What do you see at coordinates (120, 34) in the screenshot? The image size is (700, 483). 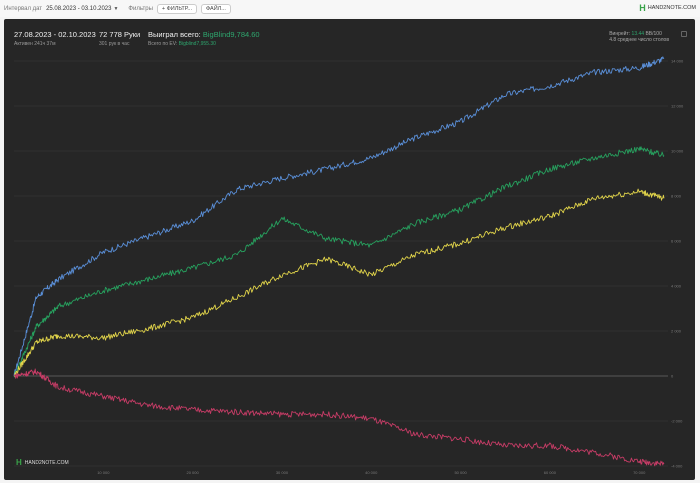 I see `hands-count: 72 778 Руки` at bounding box center [120, 34].